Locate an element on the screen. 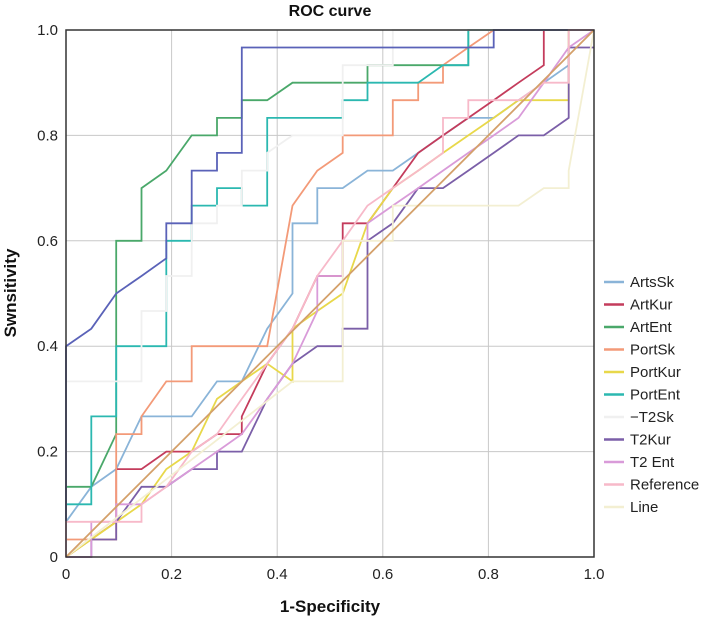 The width and height of the screenshot is (704, 617). chart-title: ROC curve is located at coordinates (330, 11).